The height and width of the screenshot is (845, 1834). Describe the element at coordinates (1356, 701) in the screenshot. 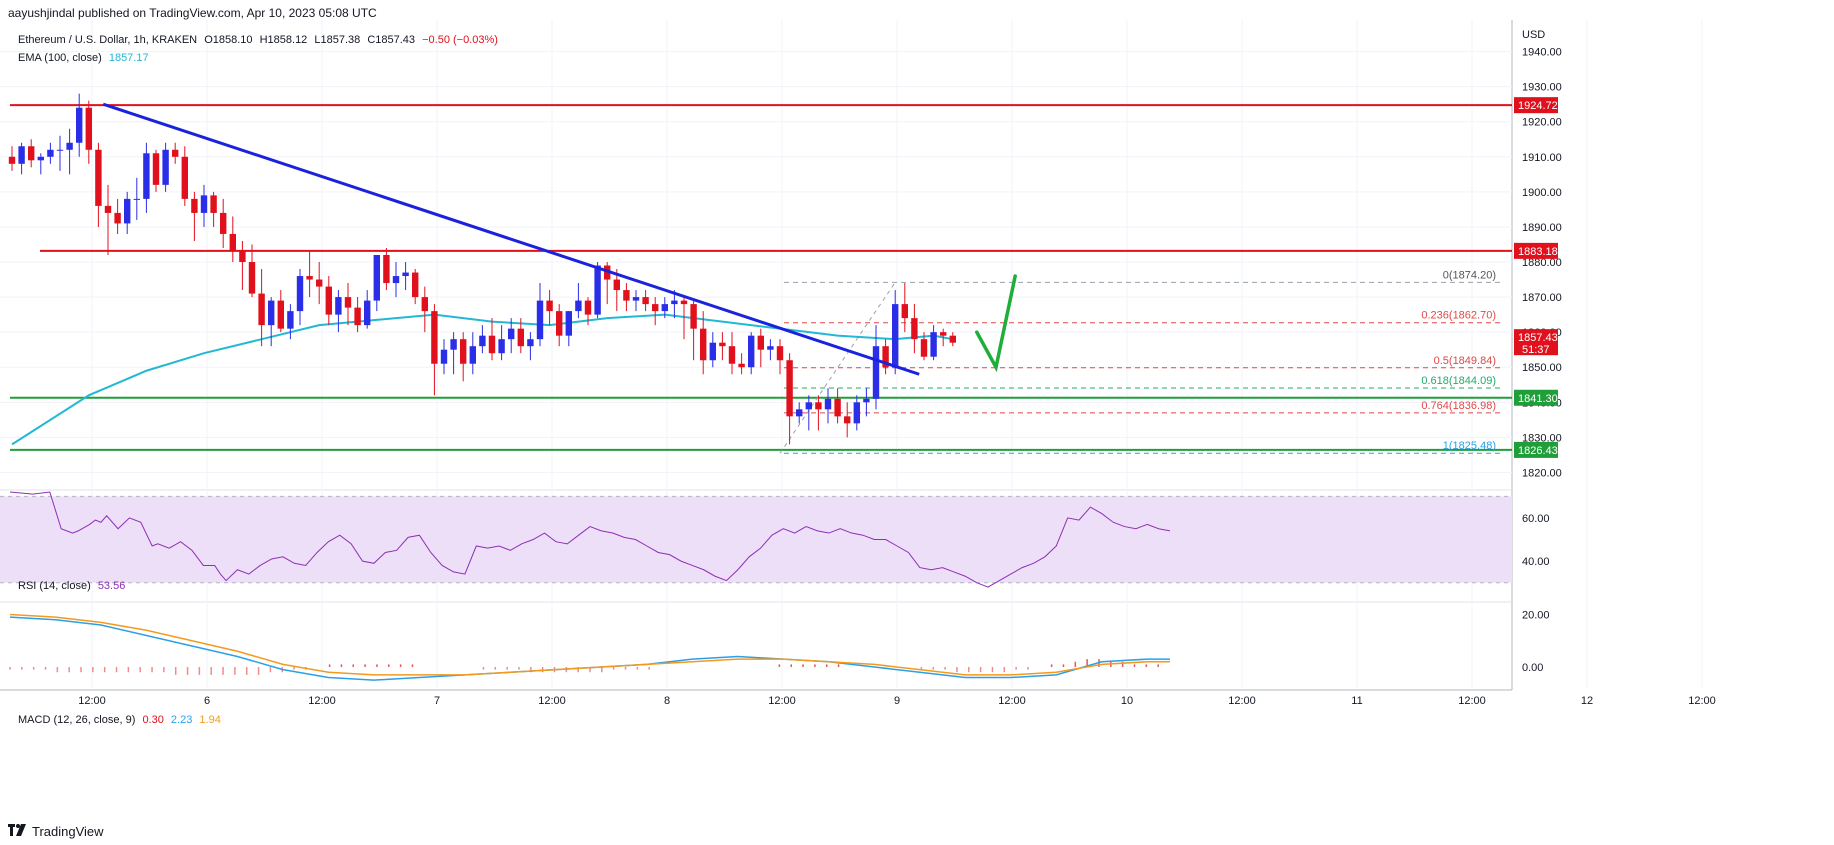

I see `x-tick-label: 11` at that location.